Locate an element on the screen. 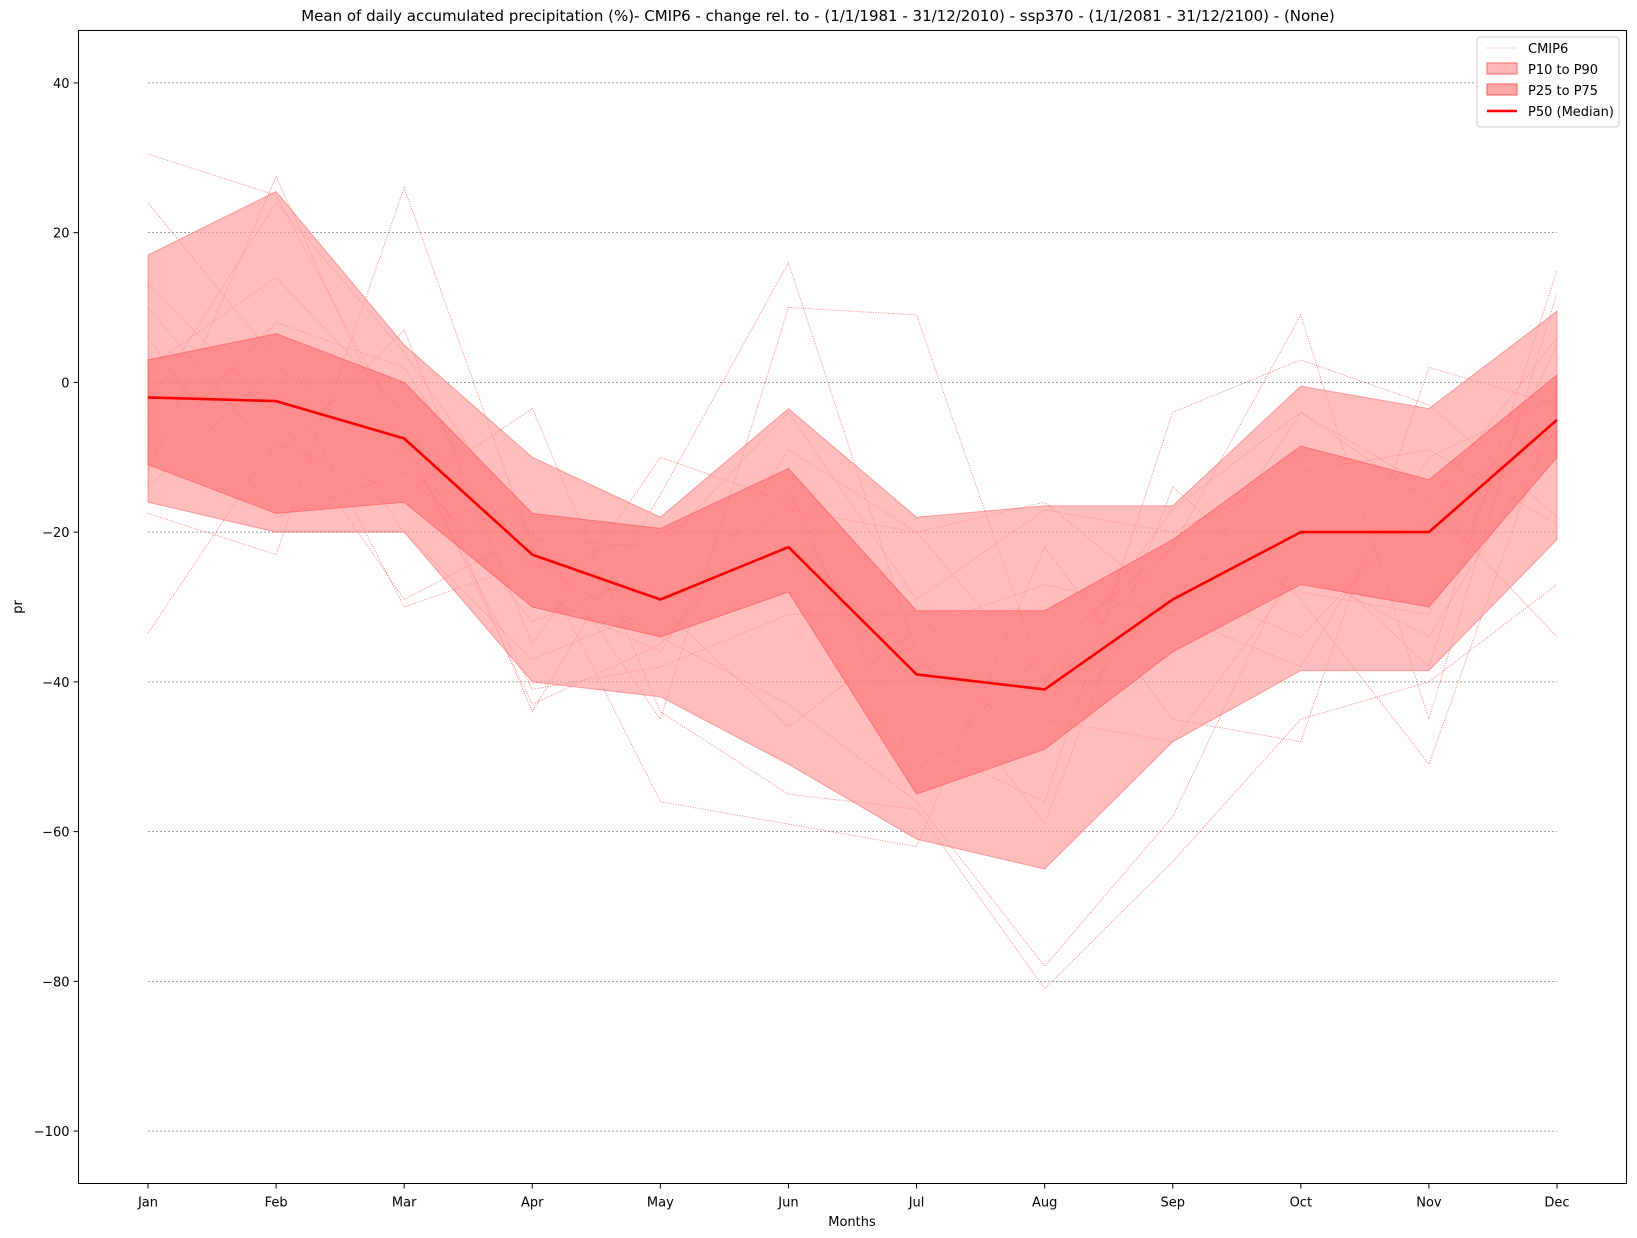  x-axis-label: Months is located at coordinates (852, 1222).